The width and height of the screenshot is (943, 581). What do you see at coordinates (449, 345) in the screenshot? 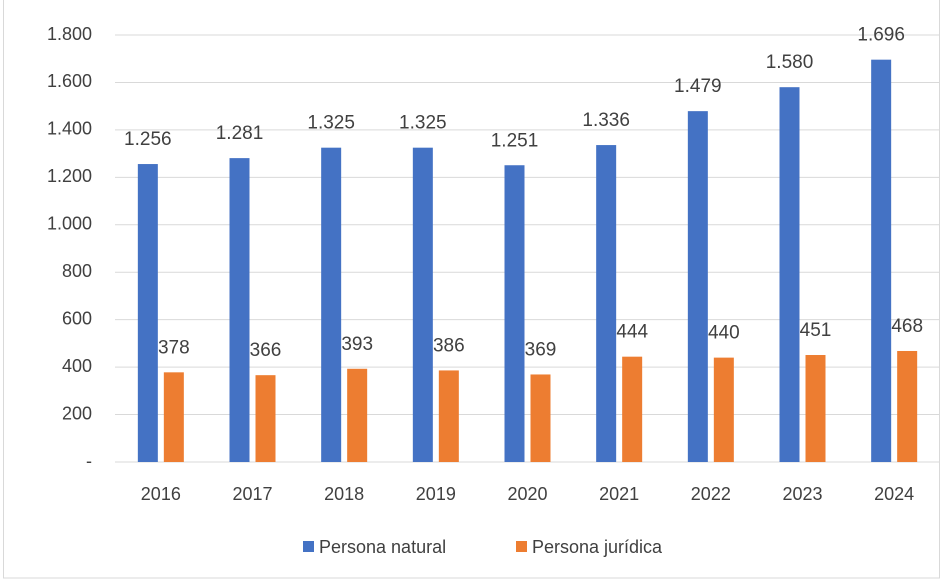
I see `data-label: 386` at bounding box center [449, 345].